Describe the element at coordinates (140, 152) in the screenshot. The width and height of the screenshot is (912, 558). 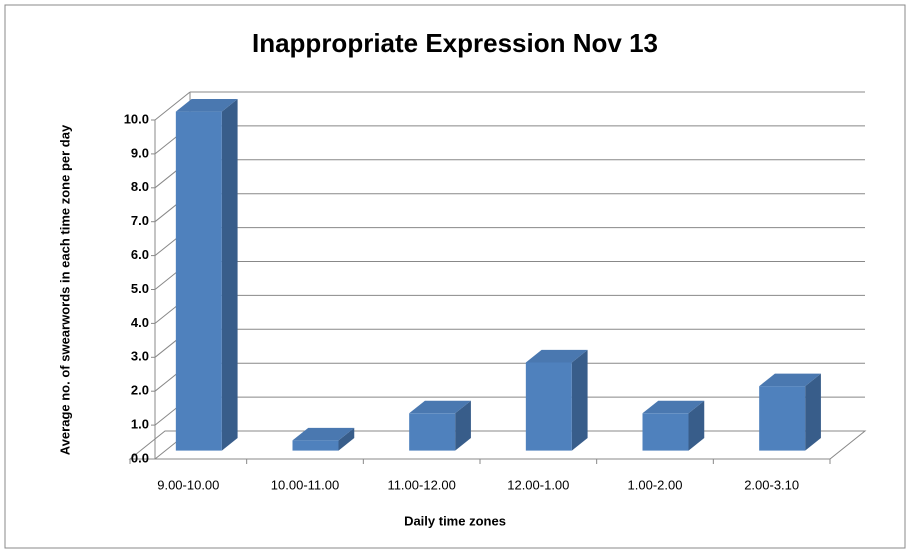
I see `y-tick-label: 9.0` at that location.